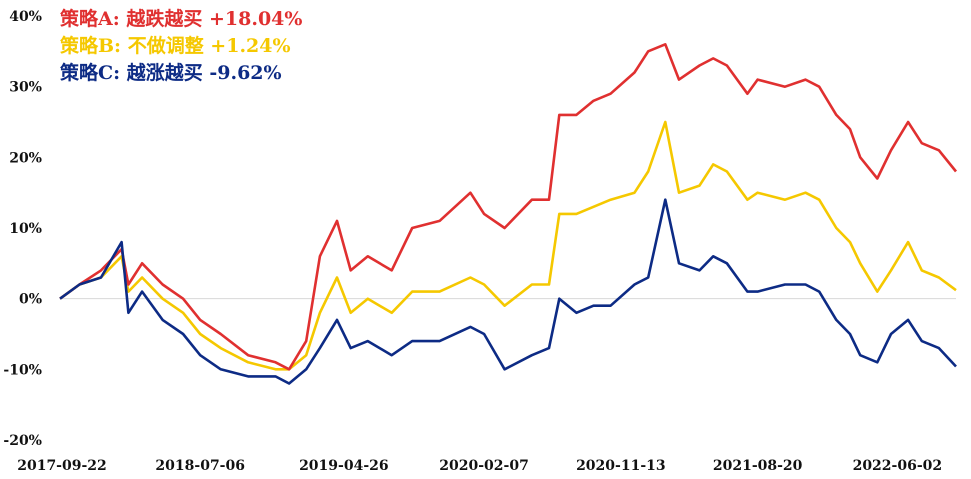  What do you see at coordinates (22, 370) in the screenshot?
I see `y-tick-label: -10%` at bounding box center [22, 370].